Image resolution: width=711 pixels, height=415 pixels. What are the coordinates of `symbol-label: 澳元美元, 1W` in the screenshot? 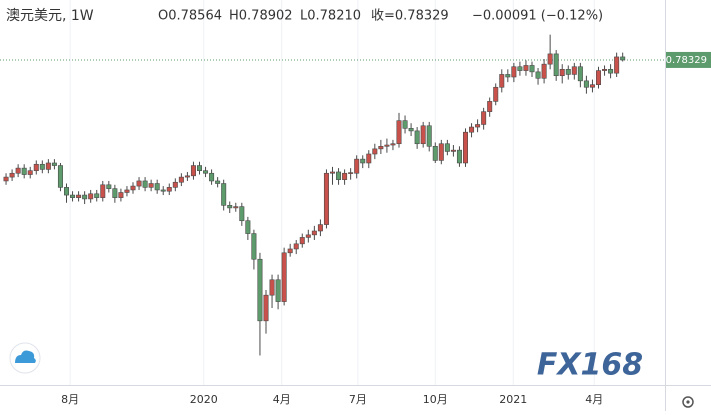 It's located at (50, 16).